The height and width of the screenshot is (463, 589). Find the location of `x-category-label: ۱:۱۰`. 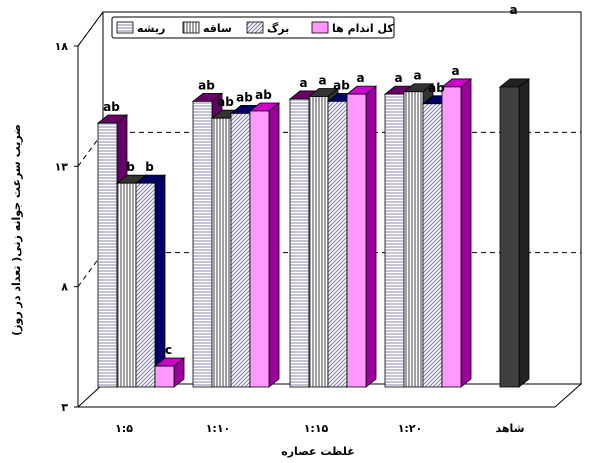

x-category-label: ۱:۱۰ is located at coordinates (218, 428).